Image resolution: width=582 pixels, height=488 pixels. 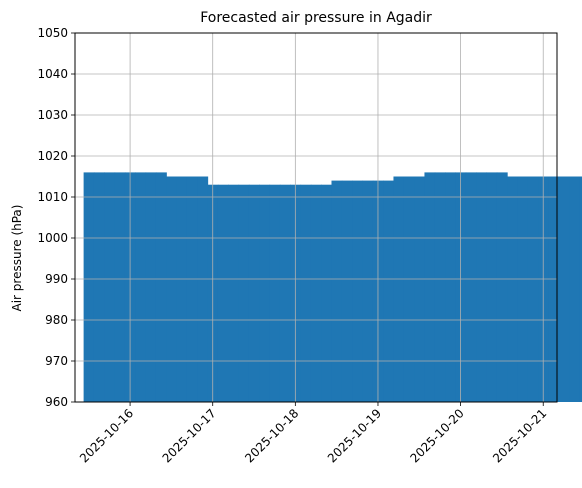 I want to click on y-axis: 960 970 980 990 1000 1010 1020 1030 1040 1050, so click(x=56, y=217).